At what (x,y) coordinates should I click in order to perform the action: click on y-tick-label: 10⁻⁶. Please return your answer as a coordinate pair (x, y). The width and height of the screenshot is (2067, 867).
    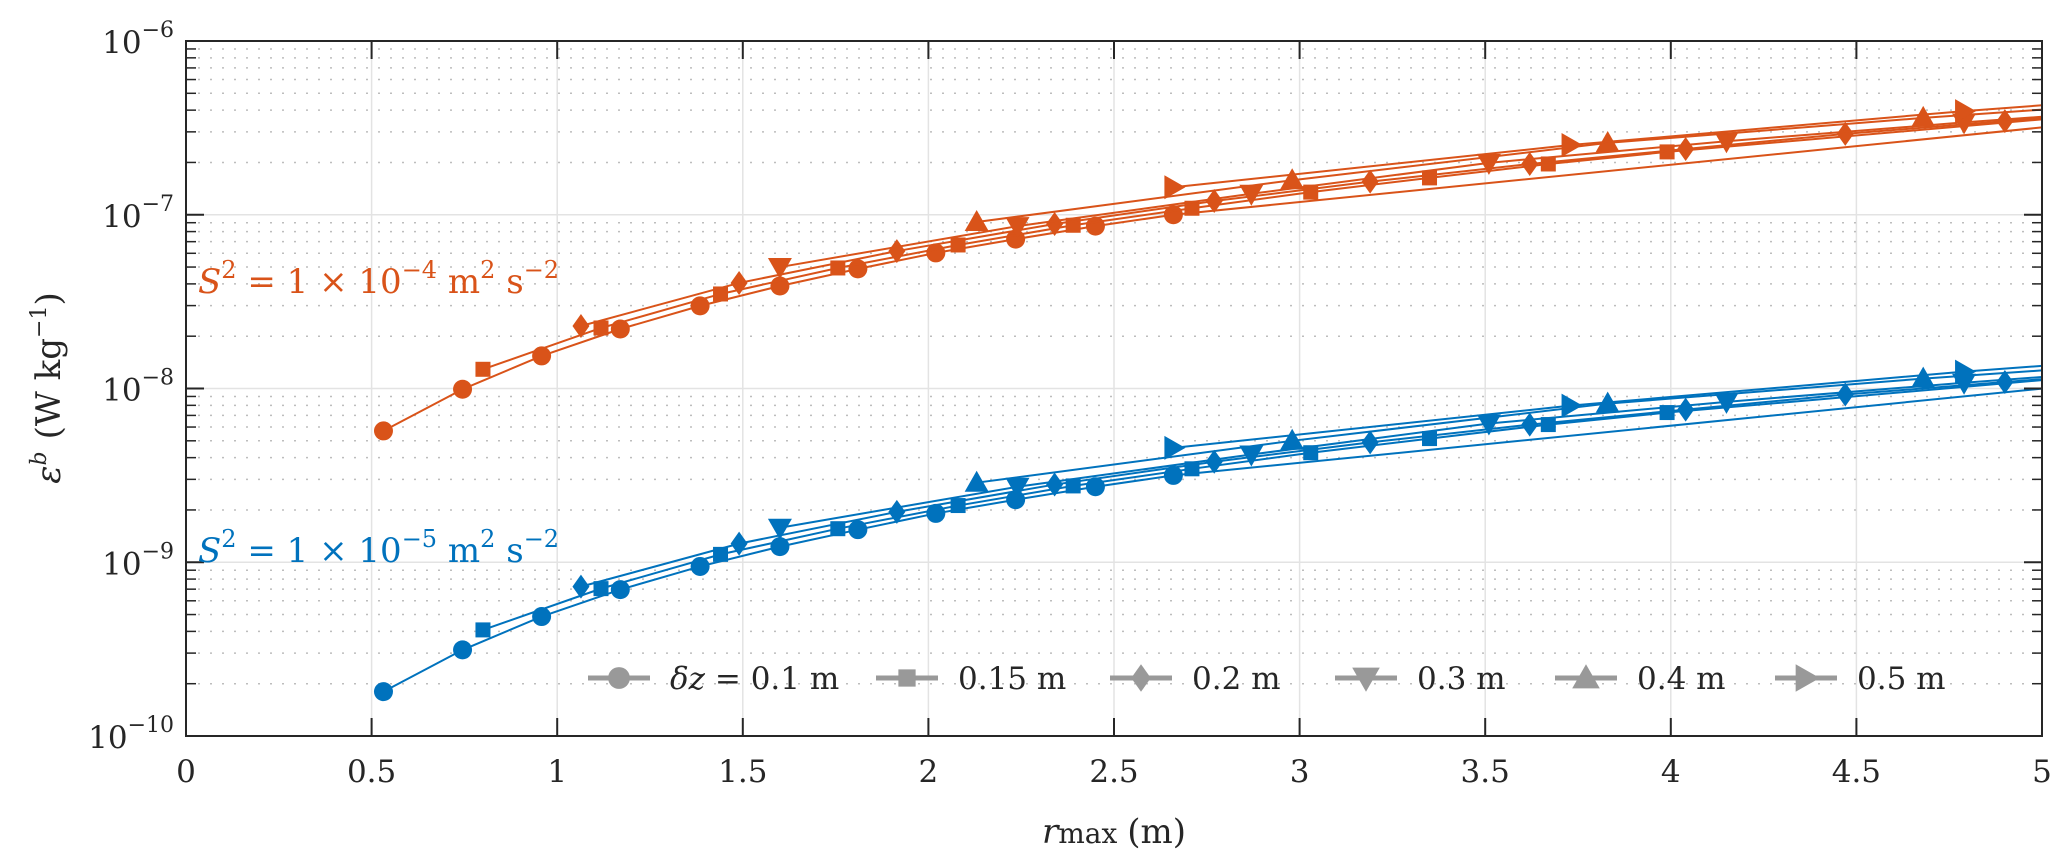
    Looking at the image, I should click on (138, 39).